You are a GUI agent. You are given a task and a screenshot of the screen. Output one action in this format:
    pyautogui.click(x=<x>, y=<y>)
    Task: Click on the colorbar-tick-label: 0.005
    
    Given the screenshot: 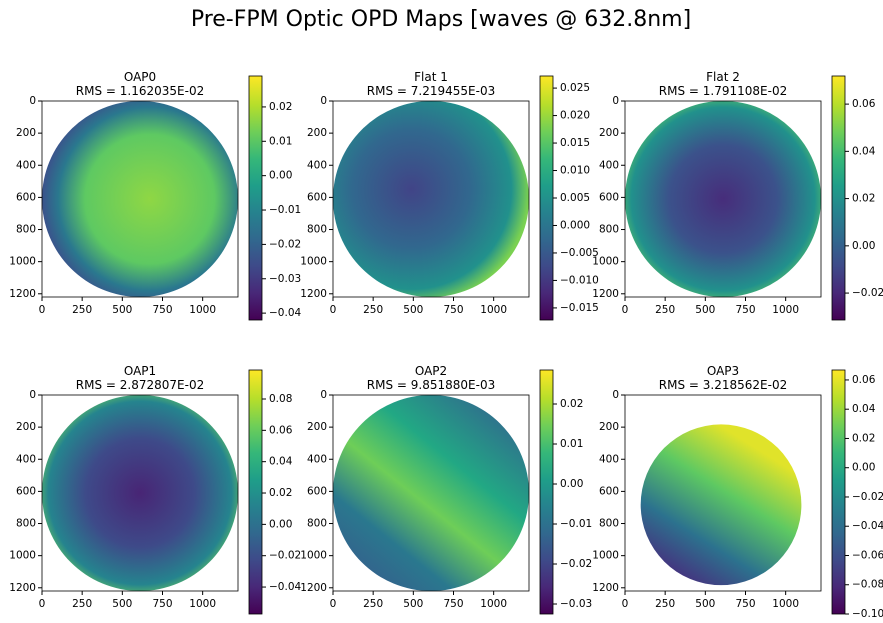 What is the action you would take?
    pyautogui.click(x=575, y=198)
    